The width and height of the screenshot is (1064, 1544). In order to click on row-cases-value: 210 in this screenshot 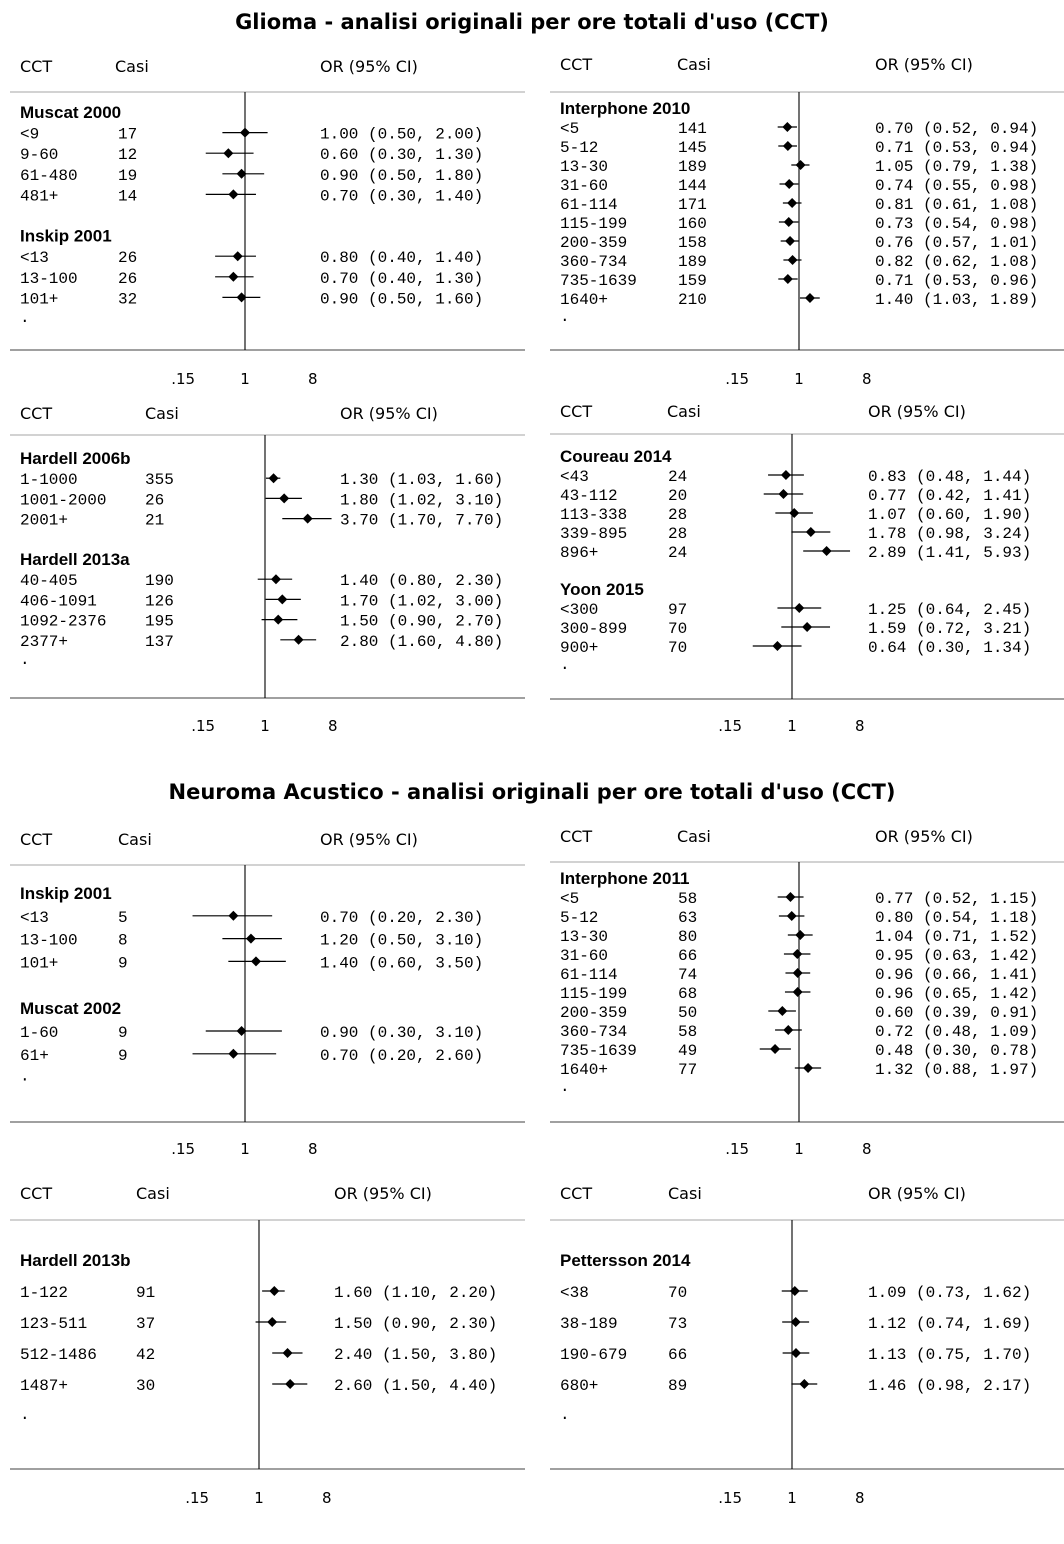, I will do `click(692, 300)`.